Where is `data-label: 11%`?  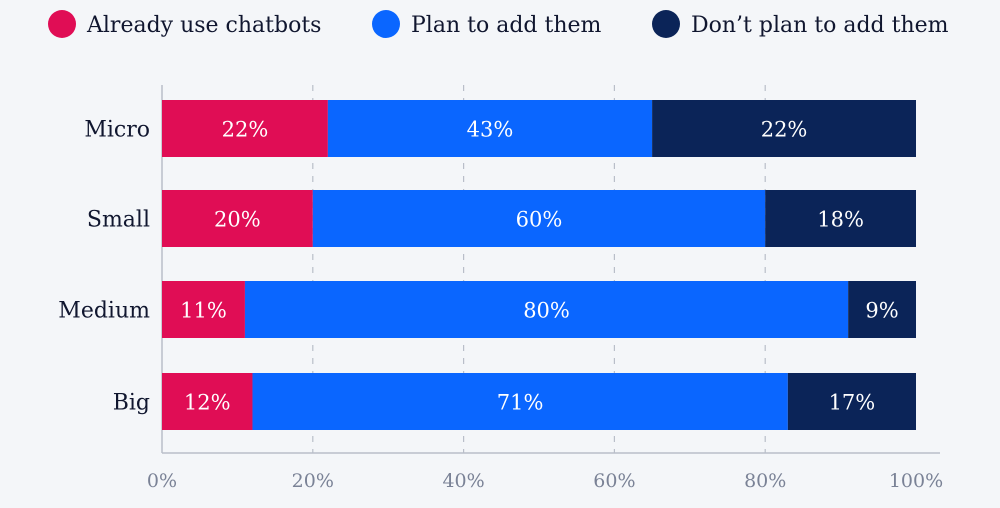
data-label: 11% is located at coordinates (203, 311).